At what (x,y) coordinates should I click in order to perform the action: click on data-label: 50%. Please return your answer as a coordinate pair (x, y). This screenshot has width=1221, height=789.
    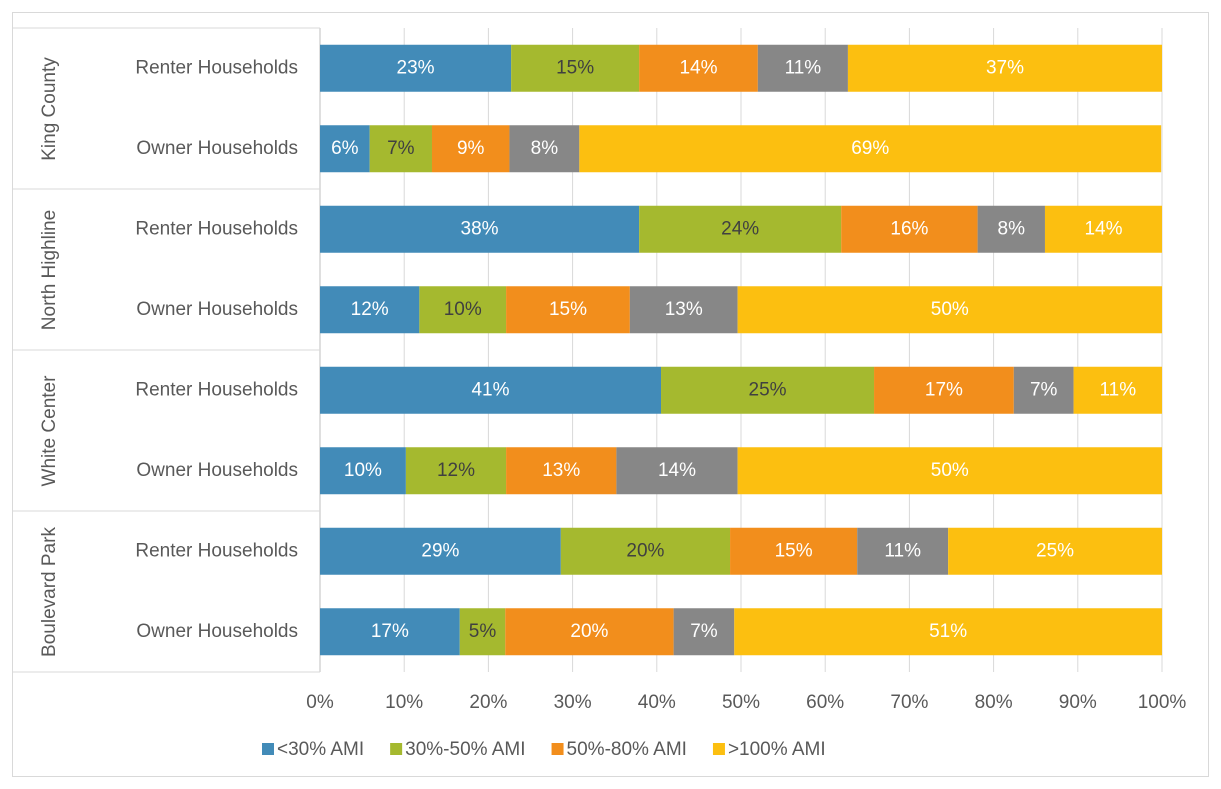
    Looking at the image, I should click on (950, 470).